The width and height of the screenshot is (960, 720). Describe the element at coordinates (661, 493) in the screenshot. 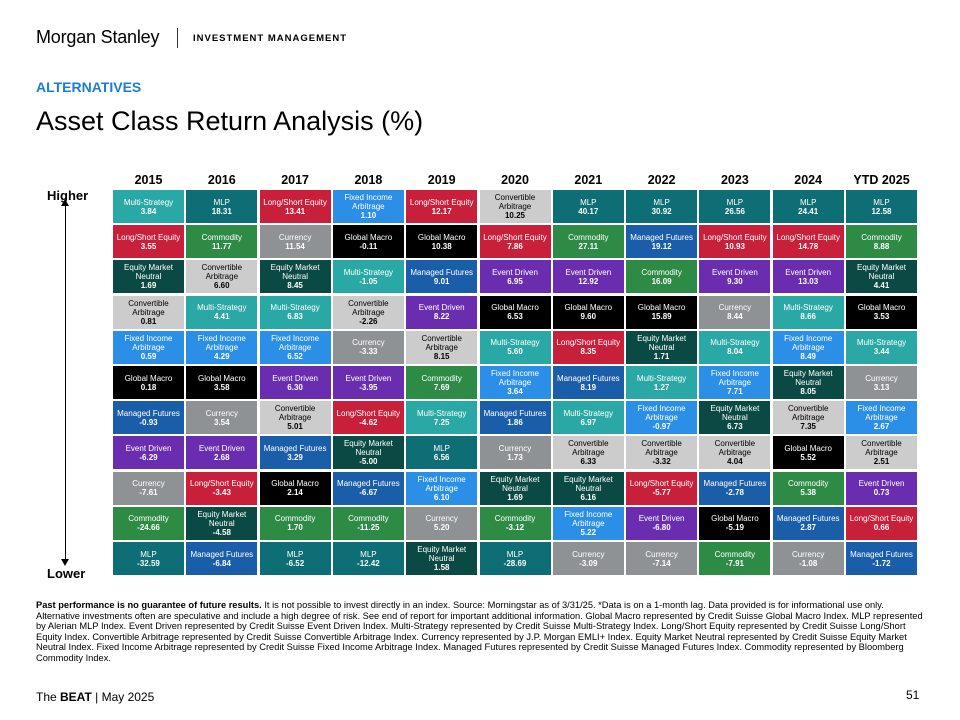

I see `return-value: -5.77` at that location.